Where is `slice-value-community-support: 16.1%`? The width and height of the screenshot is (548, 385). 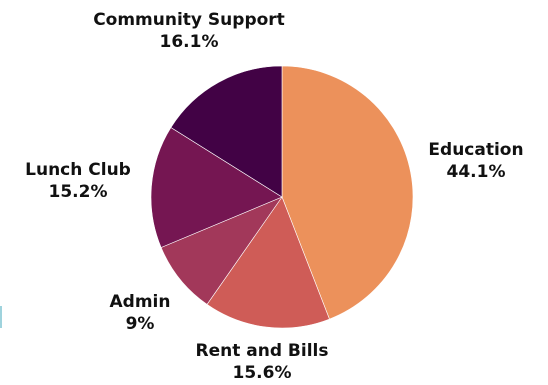
slice-value-community-support: 16.1% is located at coordinates (189, 42).